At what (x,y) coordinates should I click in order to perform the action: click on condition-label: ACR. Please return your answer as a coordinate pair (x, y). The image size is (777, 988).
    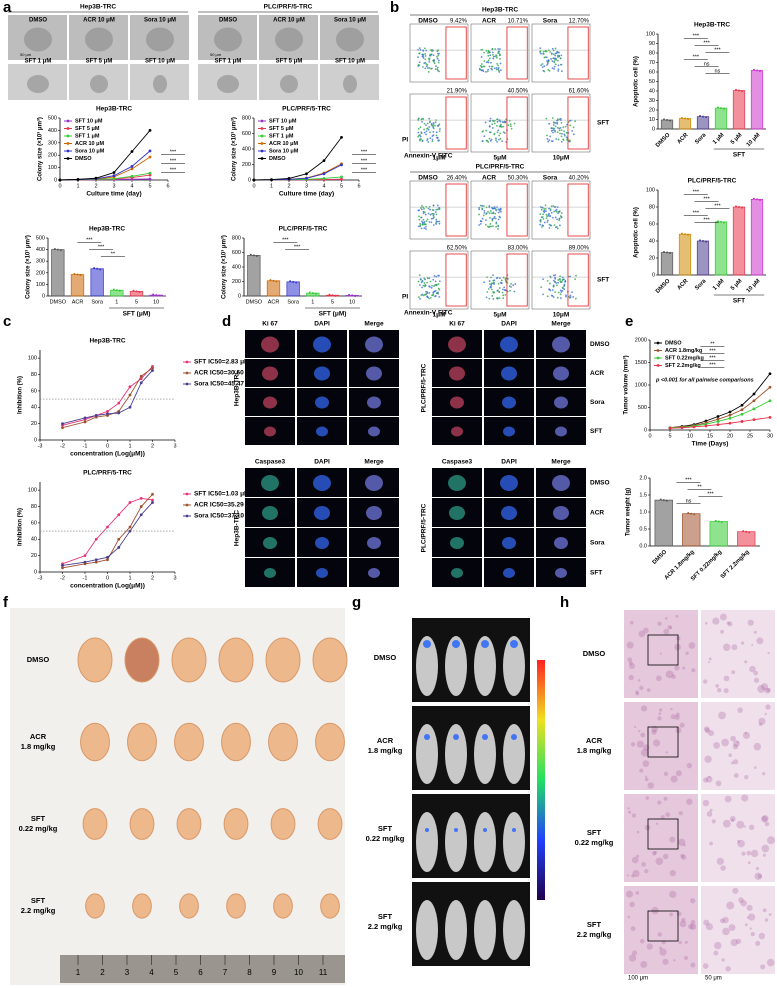
    Looking at the image, I should click on (489, 178).